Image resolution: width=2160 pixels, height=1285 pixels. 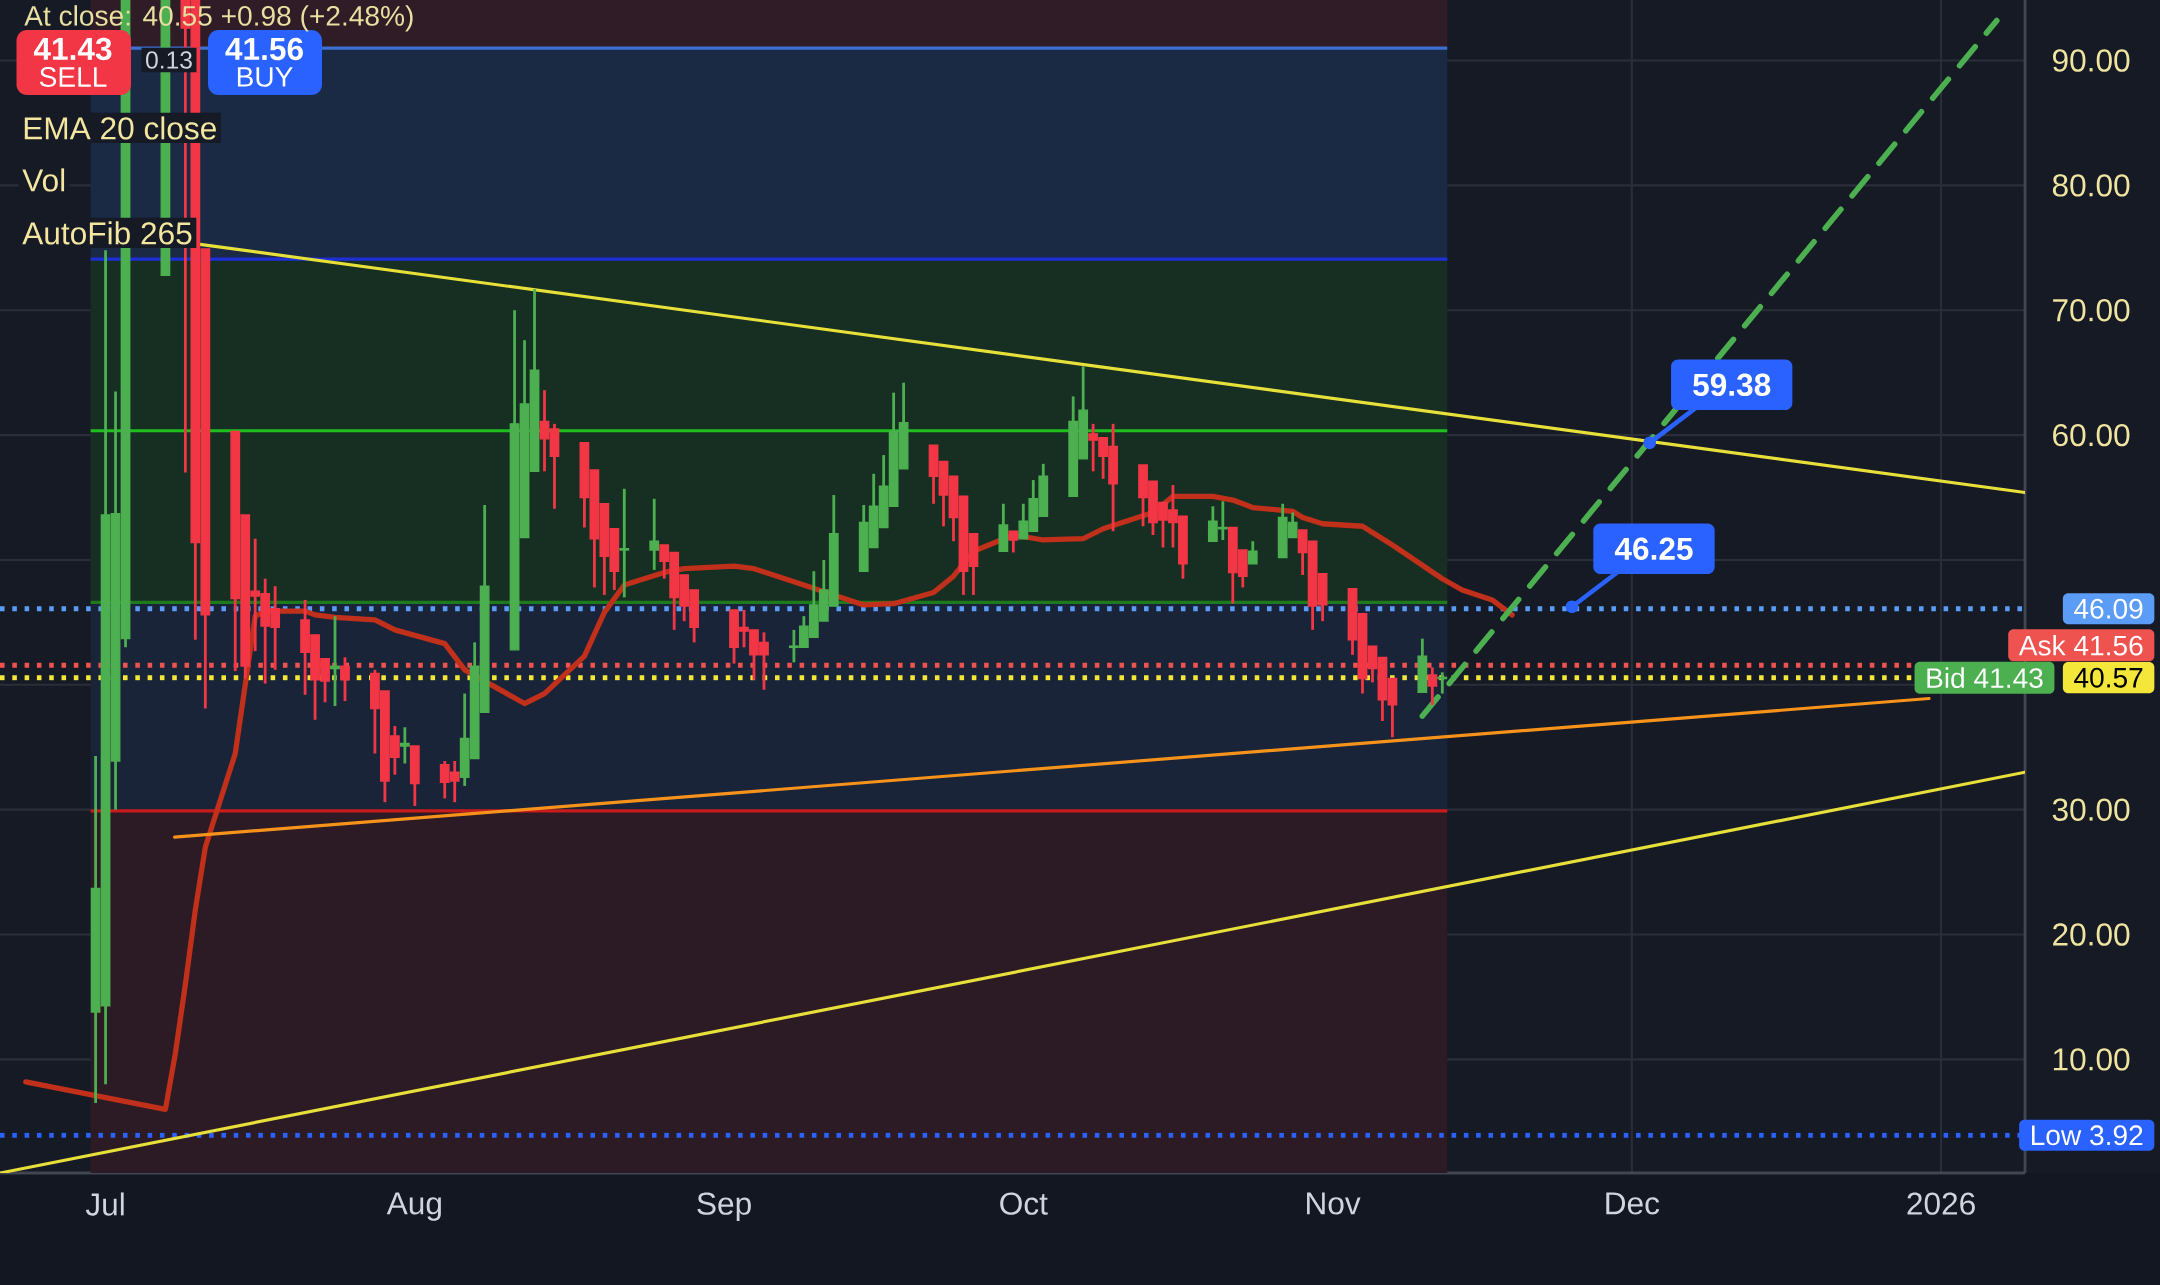 I want to click on annotation: BUY, so click(x=265, y=77).